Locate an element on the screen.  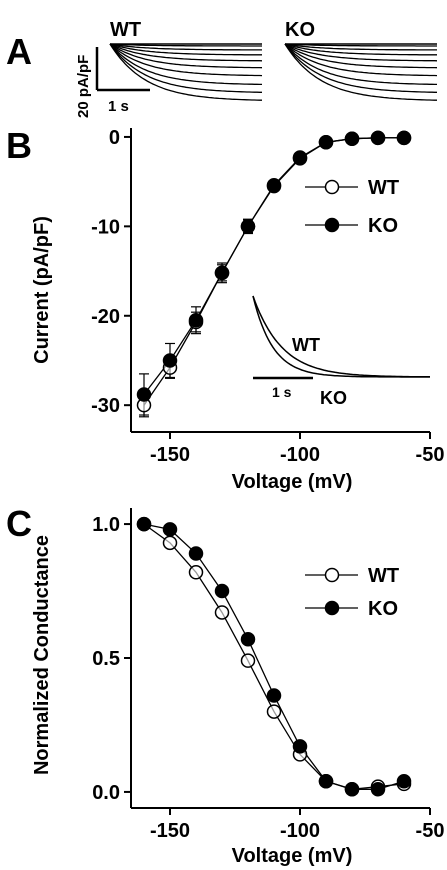
y-axis-label: Normalized Conductance is located at coordinates (42, 655).